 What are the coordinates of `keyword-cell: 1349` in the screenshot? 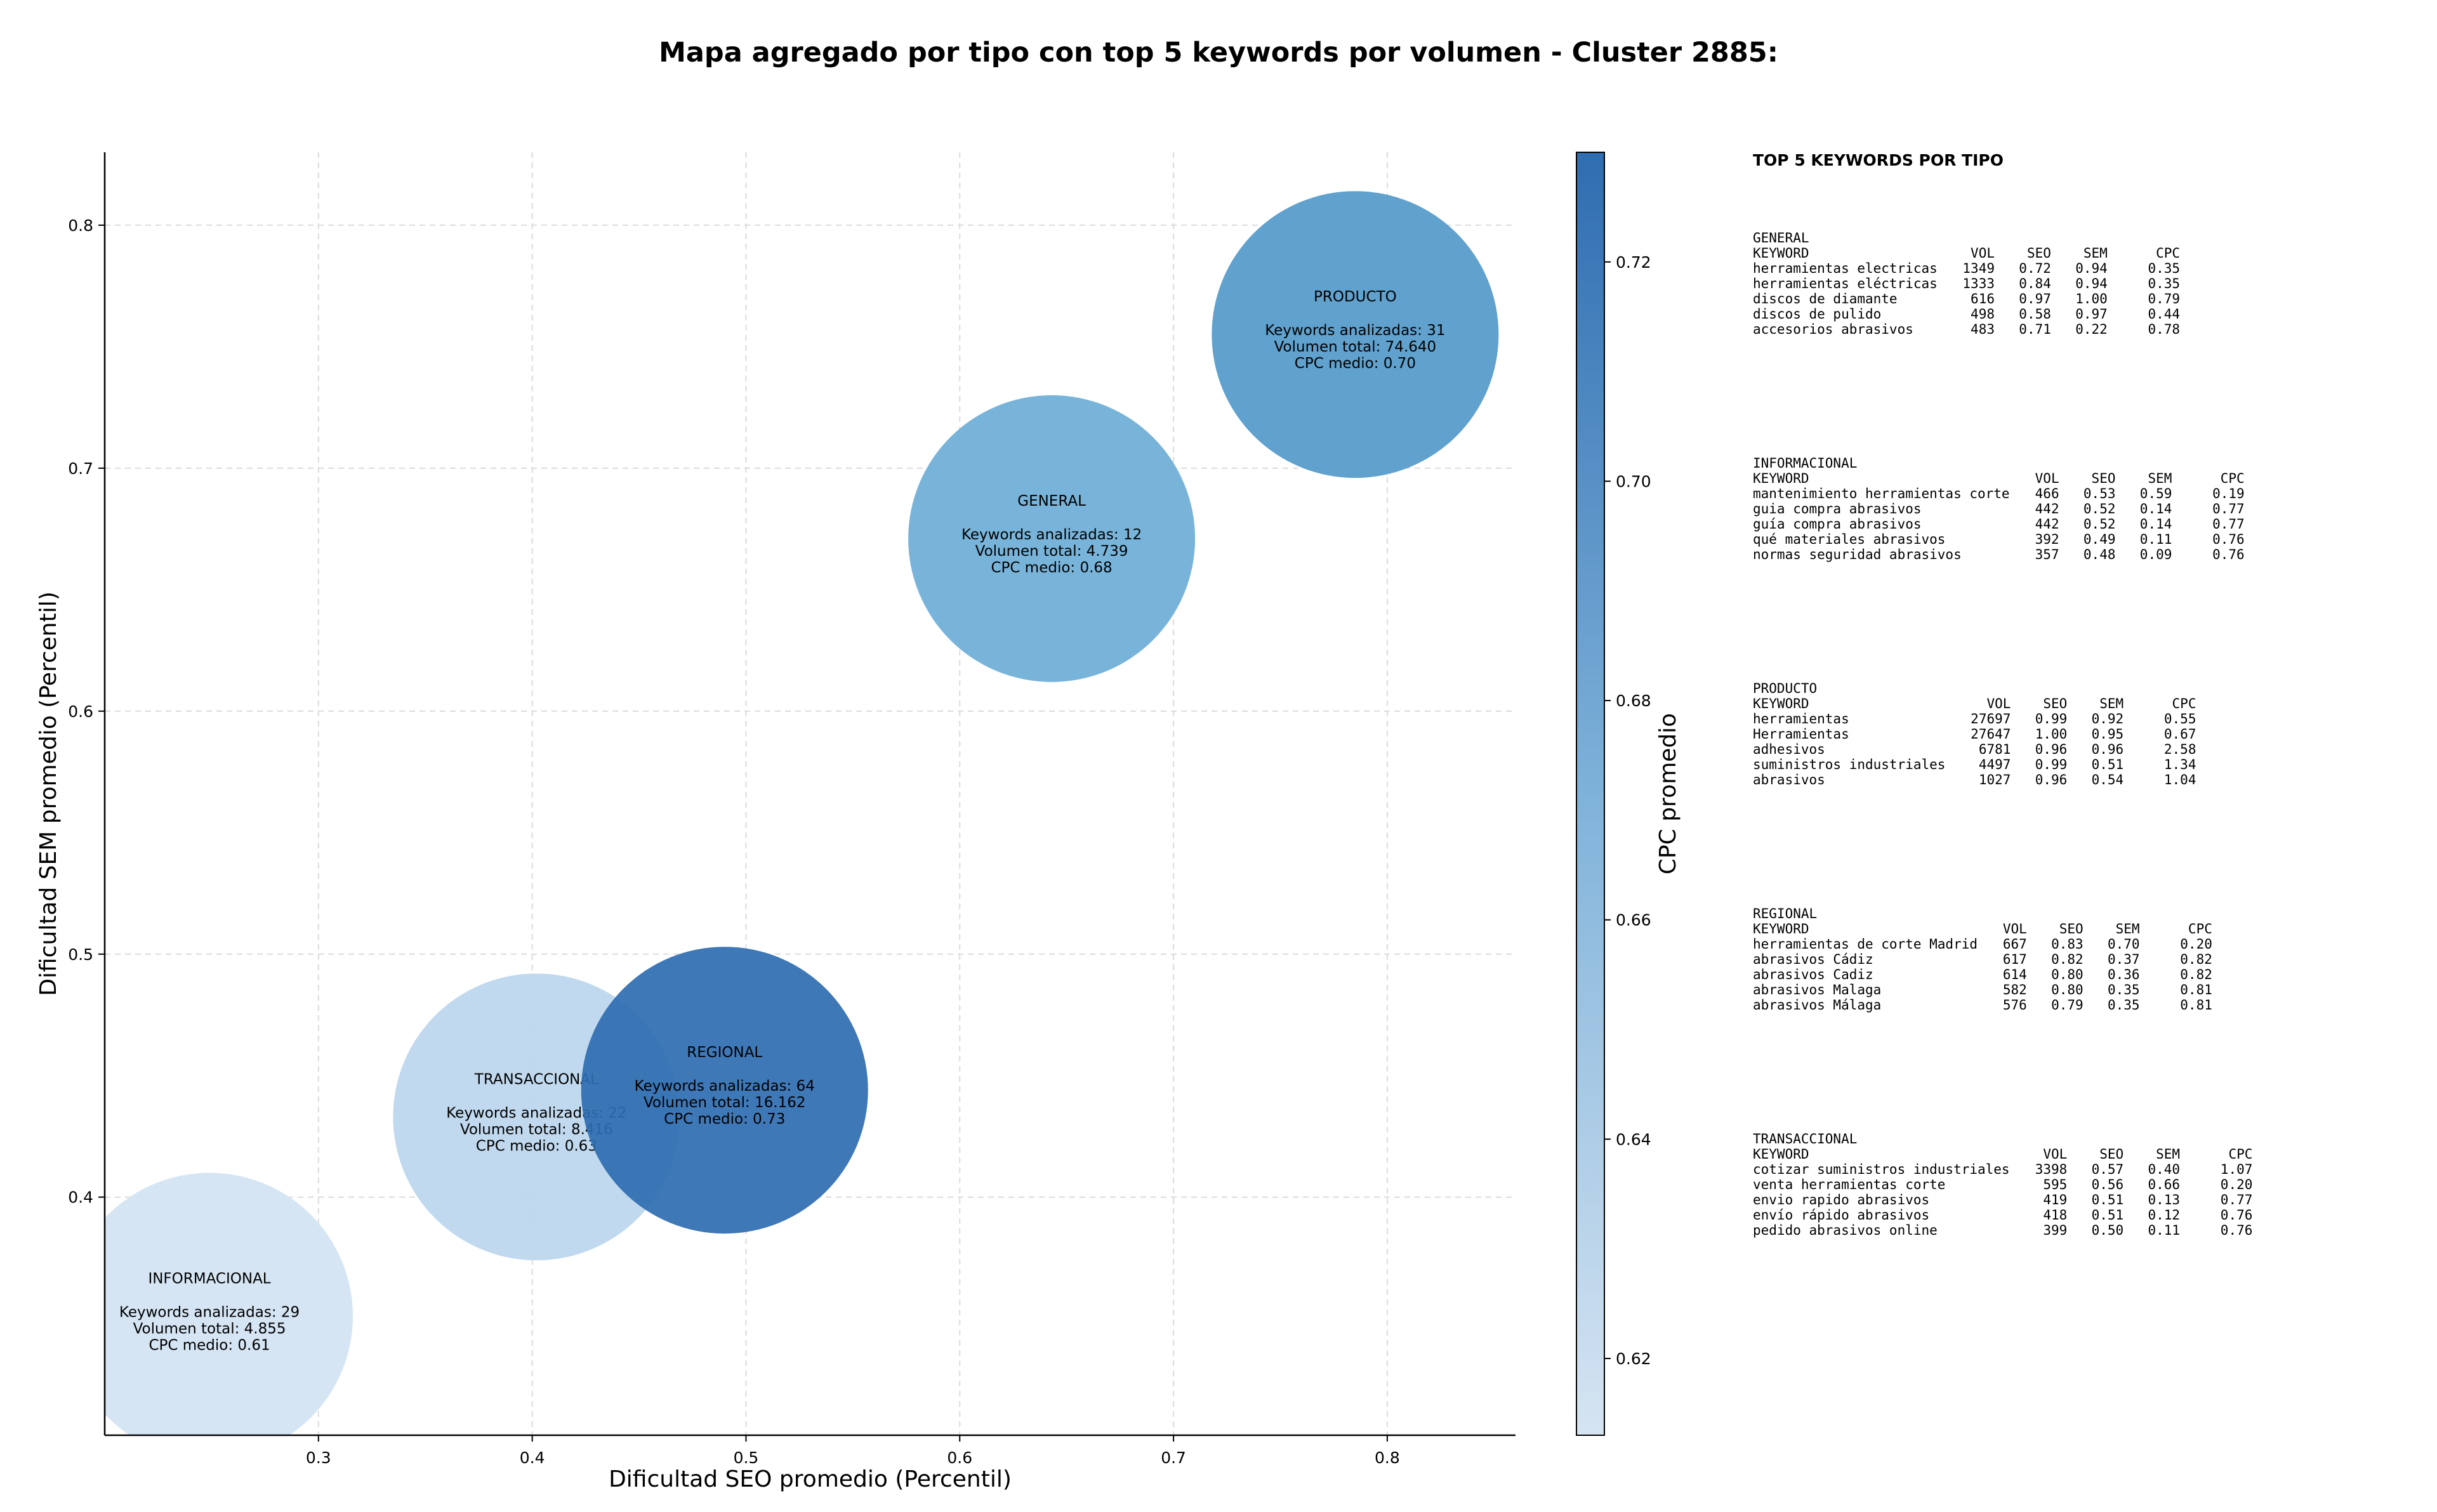 It's located at (1978, 268).